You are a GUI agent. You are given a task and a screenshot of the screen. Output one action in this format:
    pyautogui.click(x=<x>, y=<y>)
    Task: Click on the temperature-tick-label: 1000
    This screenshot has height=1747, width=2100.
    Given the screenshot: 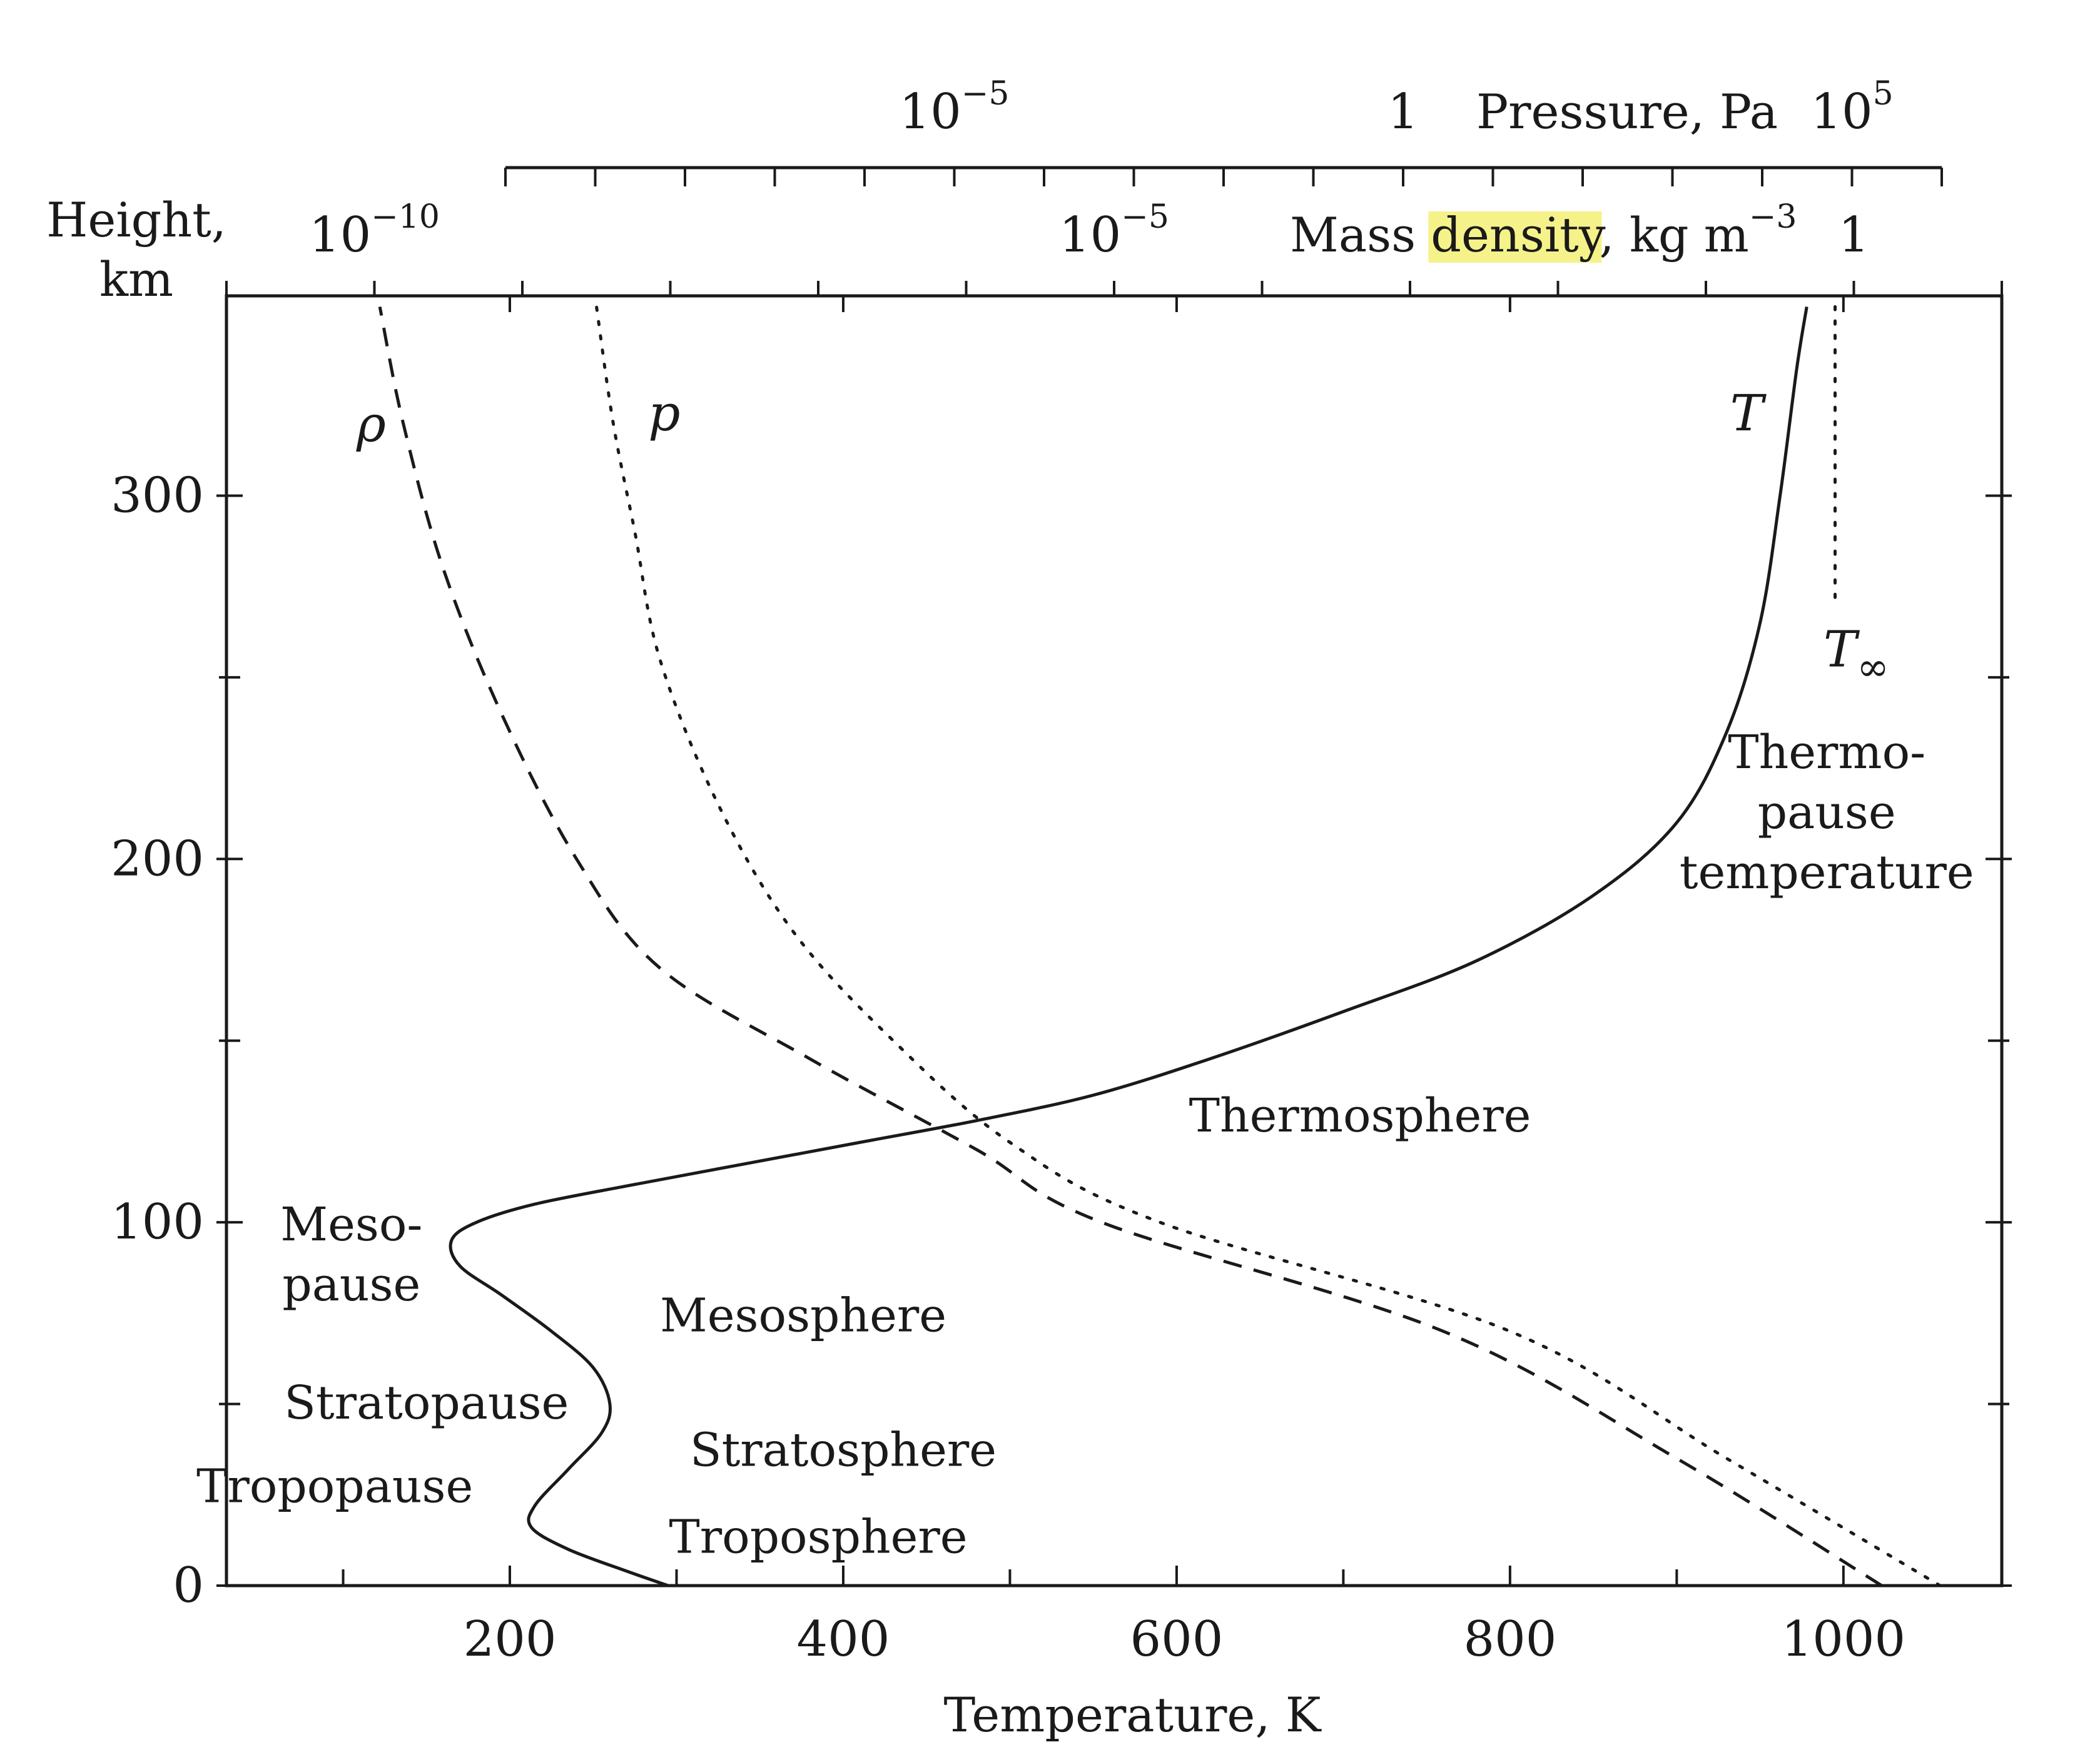 What is the action you would take?
    pyautogui.click(x=1844, y=1639)
    